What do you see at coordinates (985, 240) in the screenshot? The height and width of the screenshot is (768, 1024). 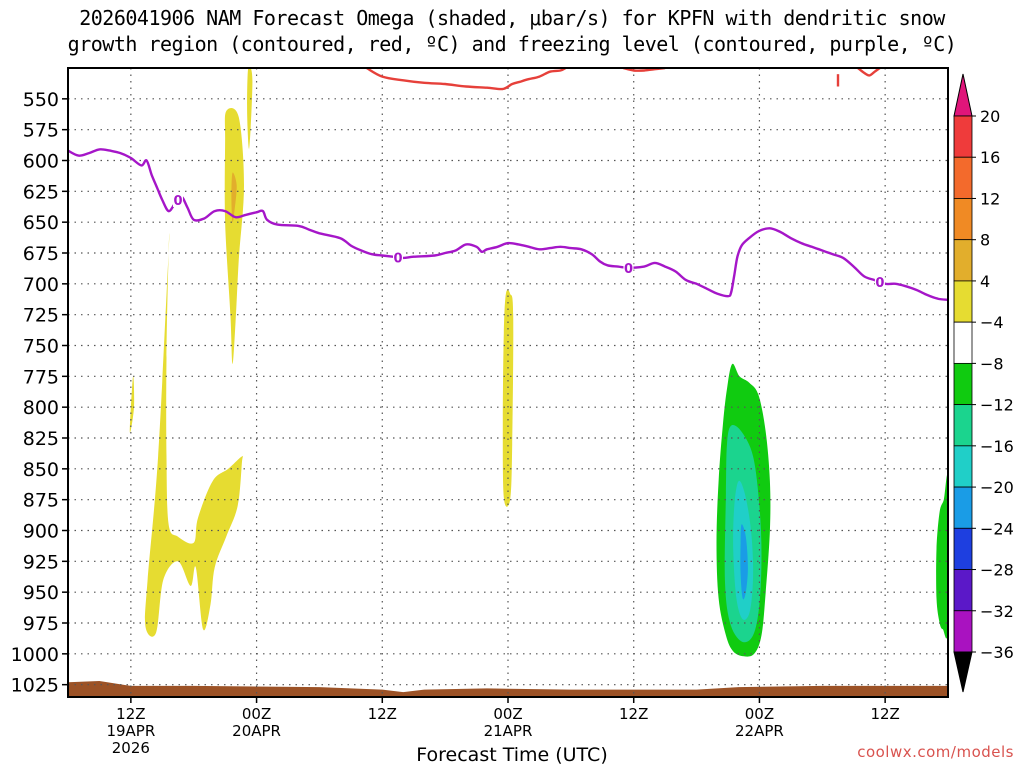 I see `colorbar-label: 8` at bounding box center [985, 240].